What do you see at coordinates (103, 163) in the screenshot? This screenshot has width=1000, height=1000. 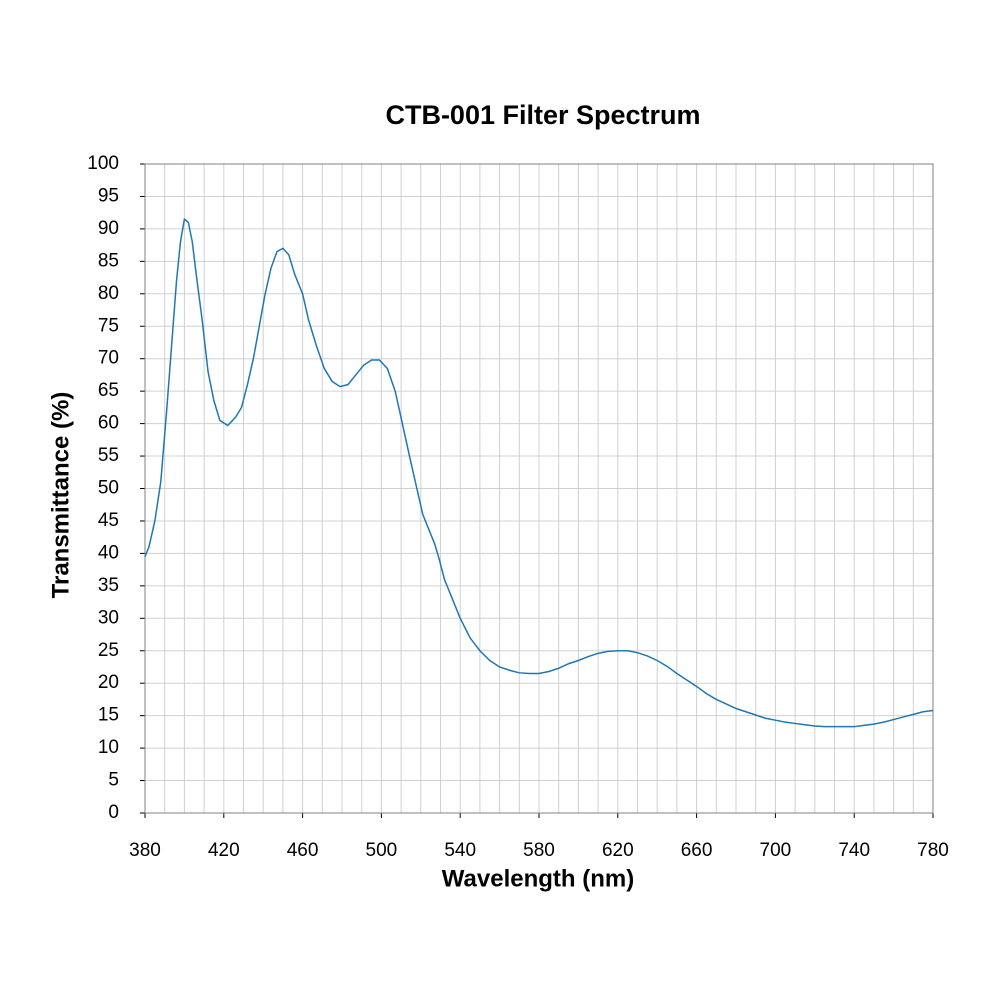 I see `y-tick-label: 100` at bounding box center [103, 163].